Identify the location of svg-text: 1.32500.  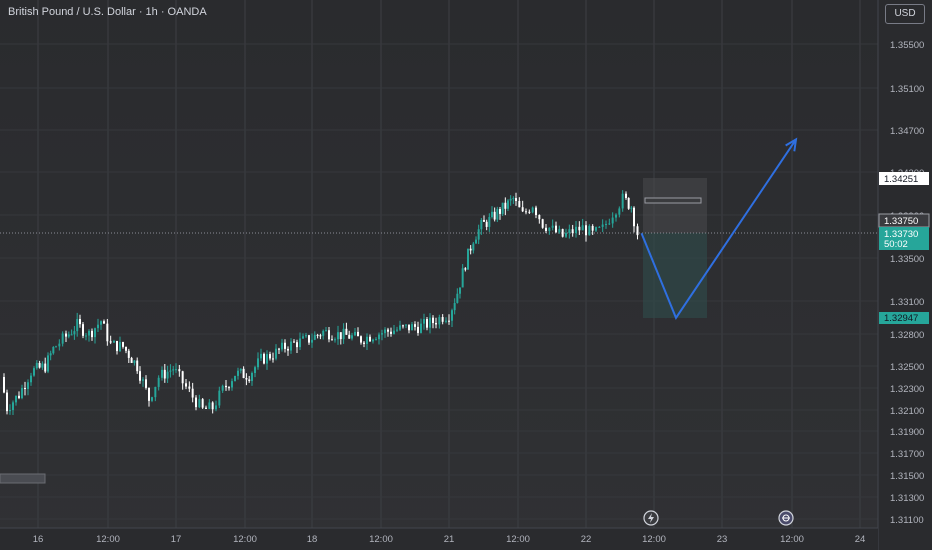
(907, 367).